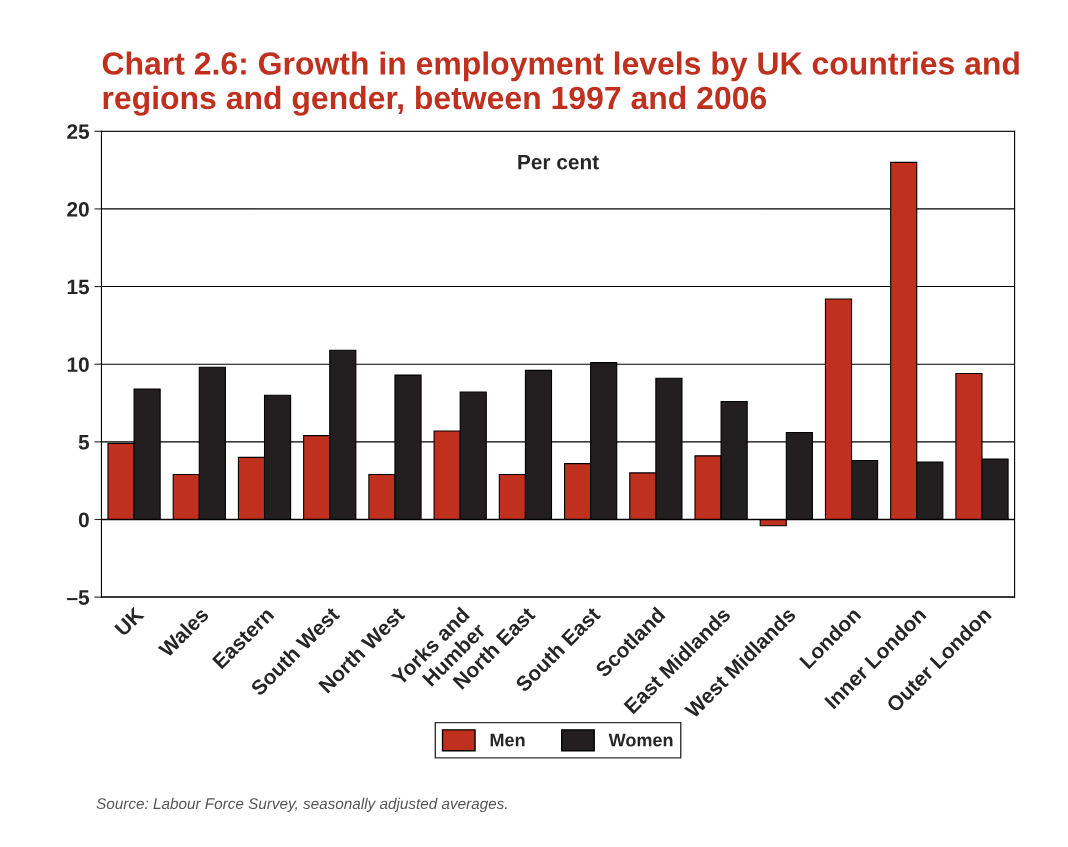  What do you see at coordinates (84, 442) in the screenshot?
I see `y-tick-label: 5` at bounding box center [84, 442].